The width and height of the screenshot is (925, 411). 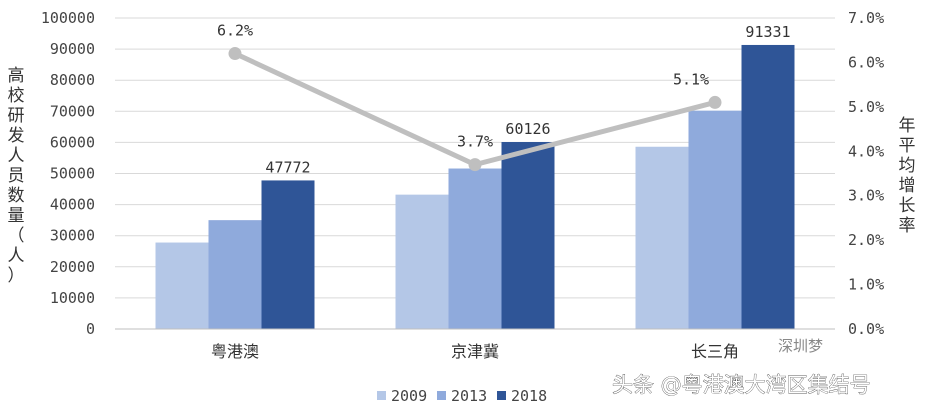 I want to click on left-axis-title-char: 量, so click(x=16, y=216).